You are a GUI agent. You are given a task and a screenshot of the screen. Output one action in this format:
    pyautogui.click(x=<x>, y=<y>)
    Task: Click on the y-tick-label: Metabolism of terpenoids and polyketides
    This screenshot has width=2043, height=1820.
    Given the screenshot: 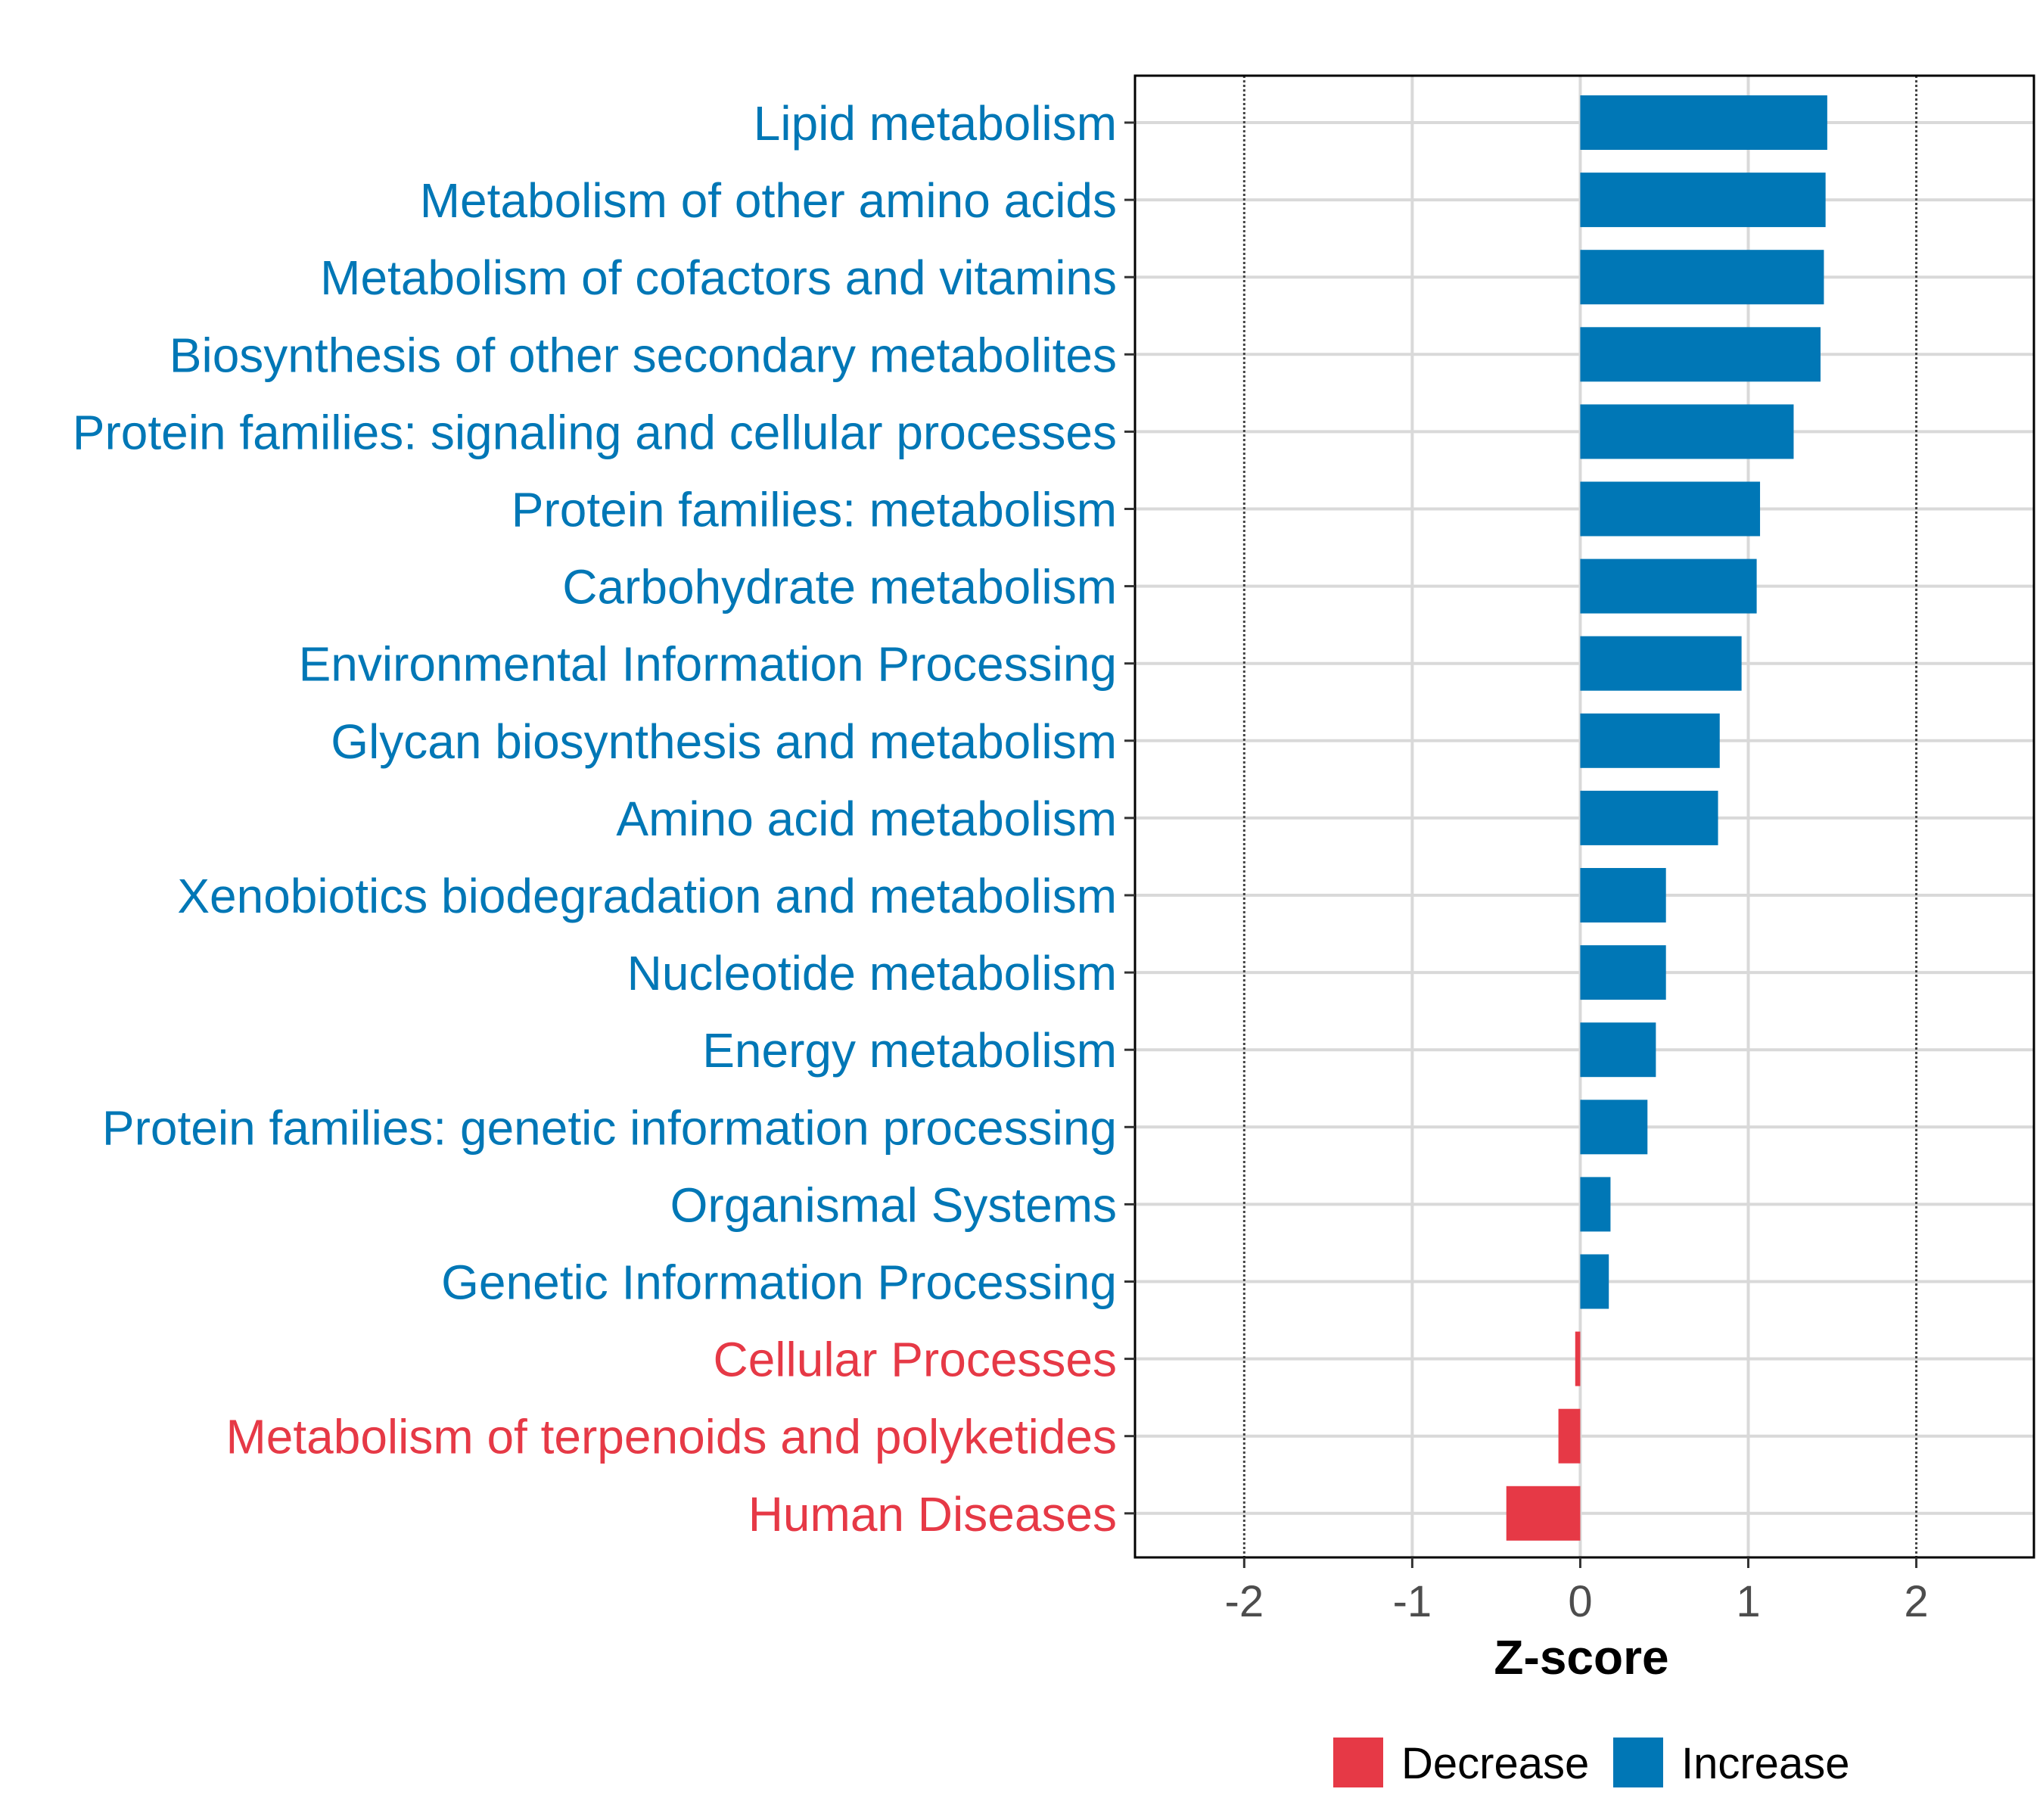 What is the action you would take?
    pyautogui.click(x=671, y=1437)
    